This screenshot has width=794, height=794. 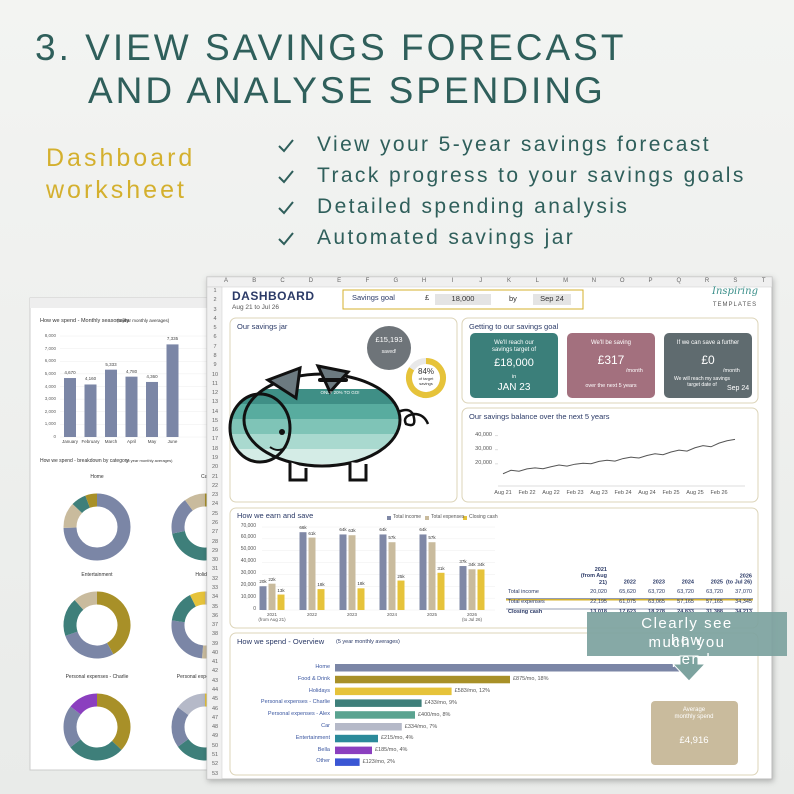 I want to click on data-label: 34k, so click(x=481, y=565).